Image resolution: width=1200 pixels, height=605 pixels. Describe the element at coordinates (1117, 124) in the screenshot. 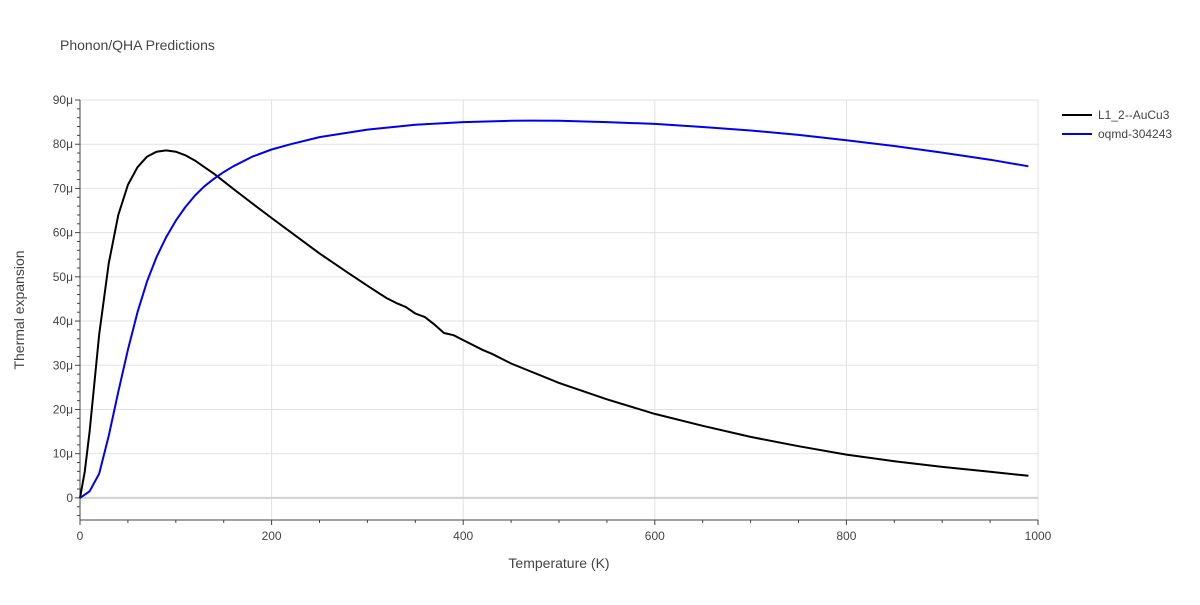

I see `legend: L1_2--AuCu3 oqmd-304243` at that location.